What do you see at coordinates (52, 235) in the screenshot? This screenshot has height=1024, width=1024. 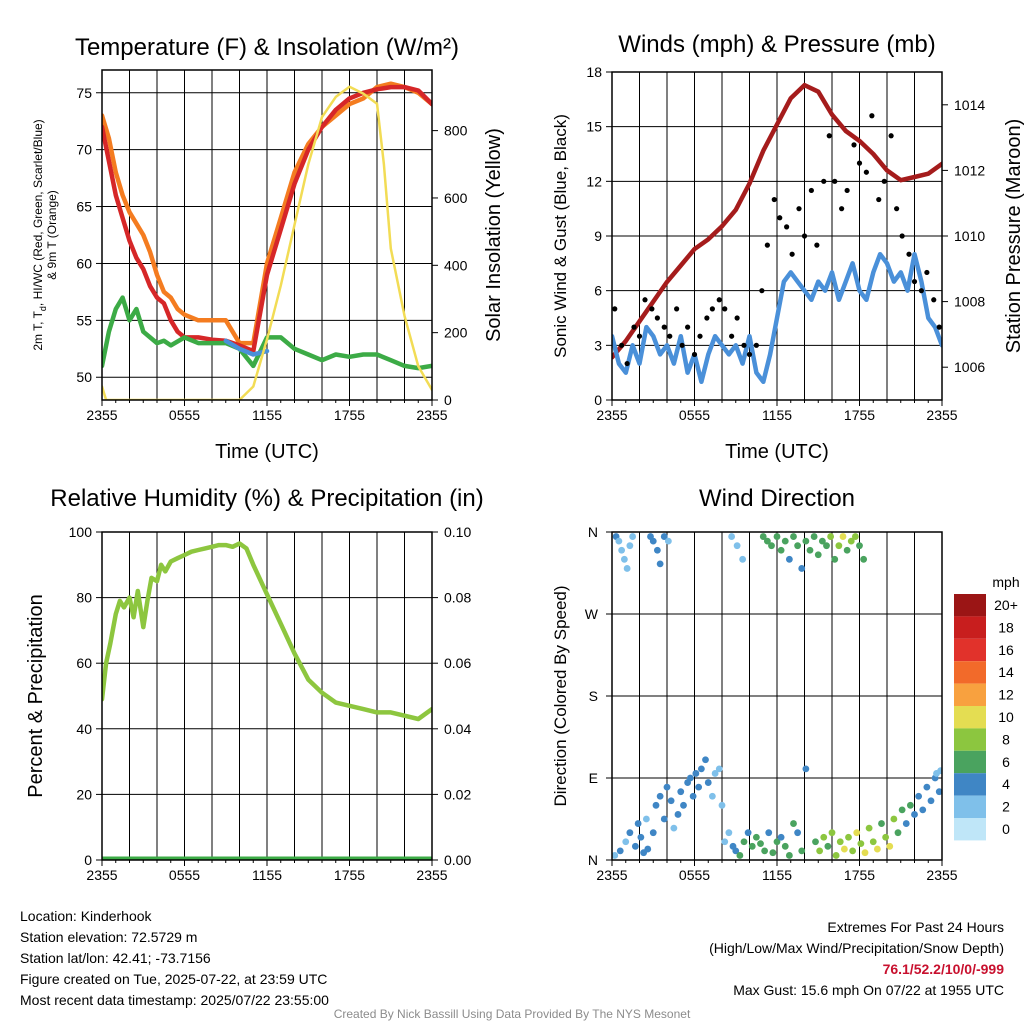 I see `y-axis-label-line: & 9m T (Orange)` at bounding box center [52, 235].